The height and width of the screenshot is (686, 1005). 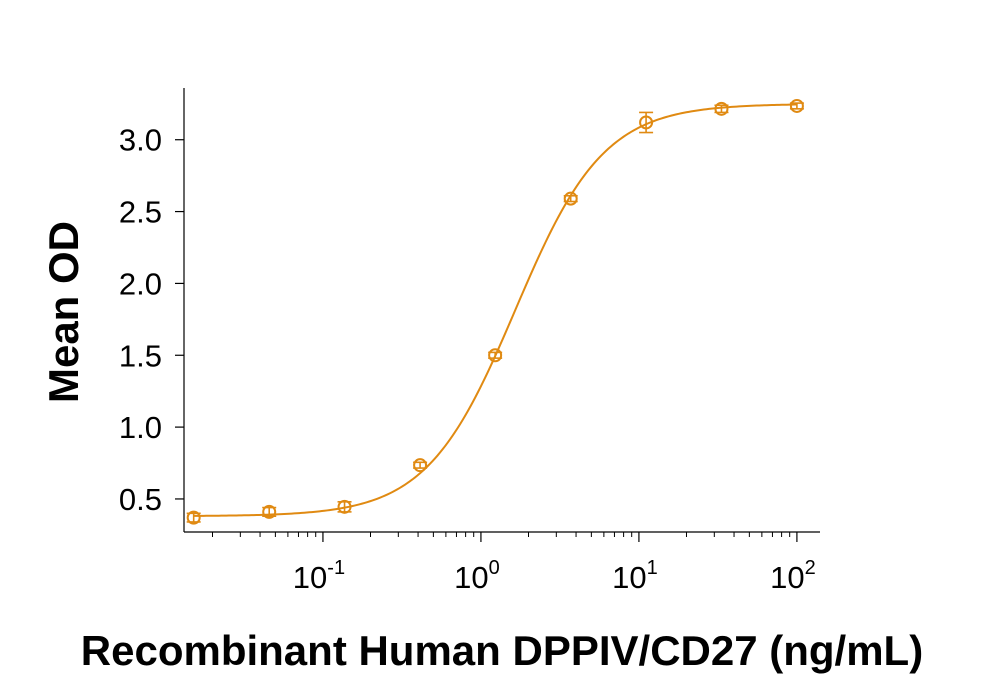 What do you see at coordinates (140, 499) in the screenshot?
I see `y-tick-label: 0.5` at bounding box center [140, 499].